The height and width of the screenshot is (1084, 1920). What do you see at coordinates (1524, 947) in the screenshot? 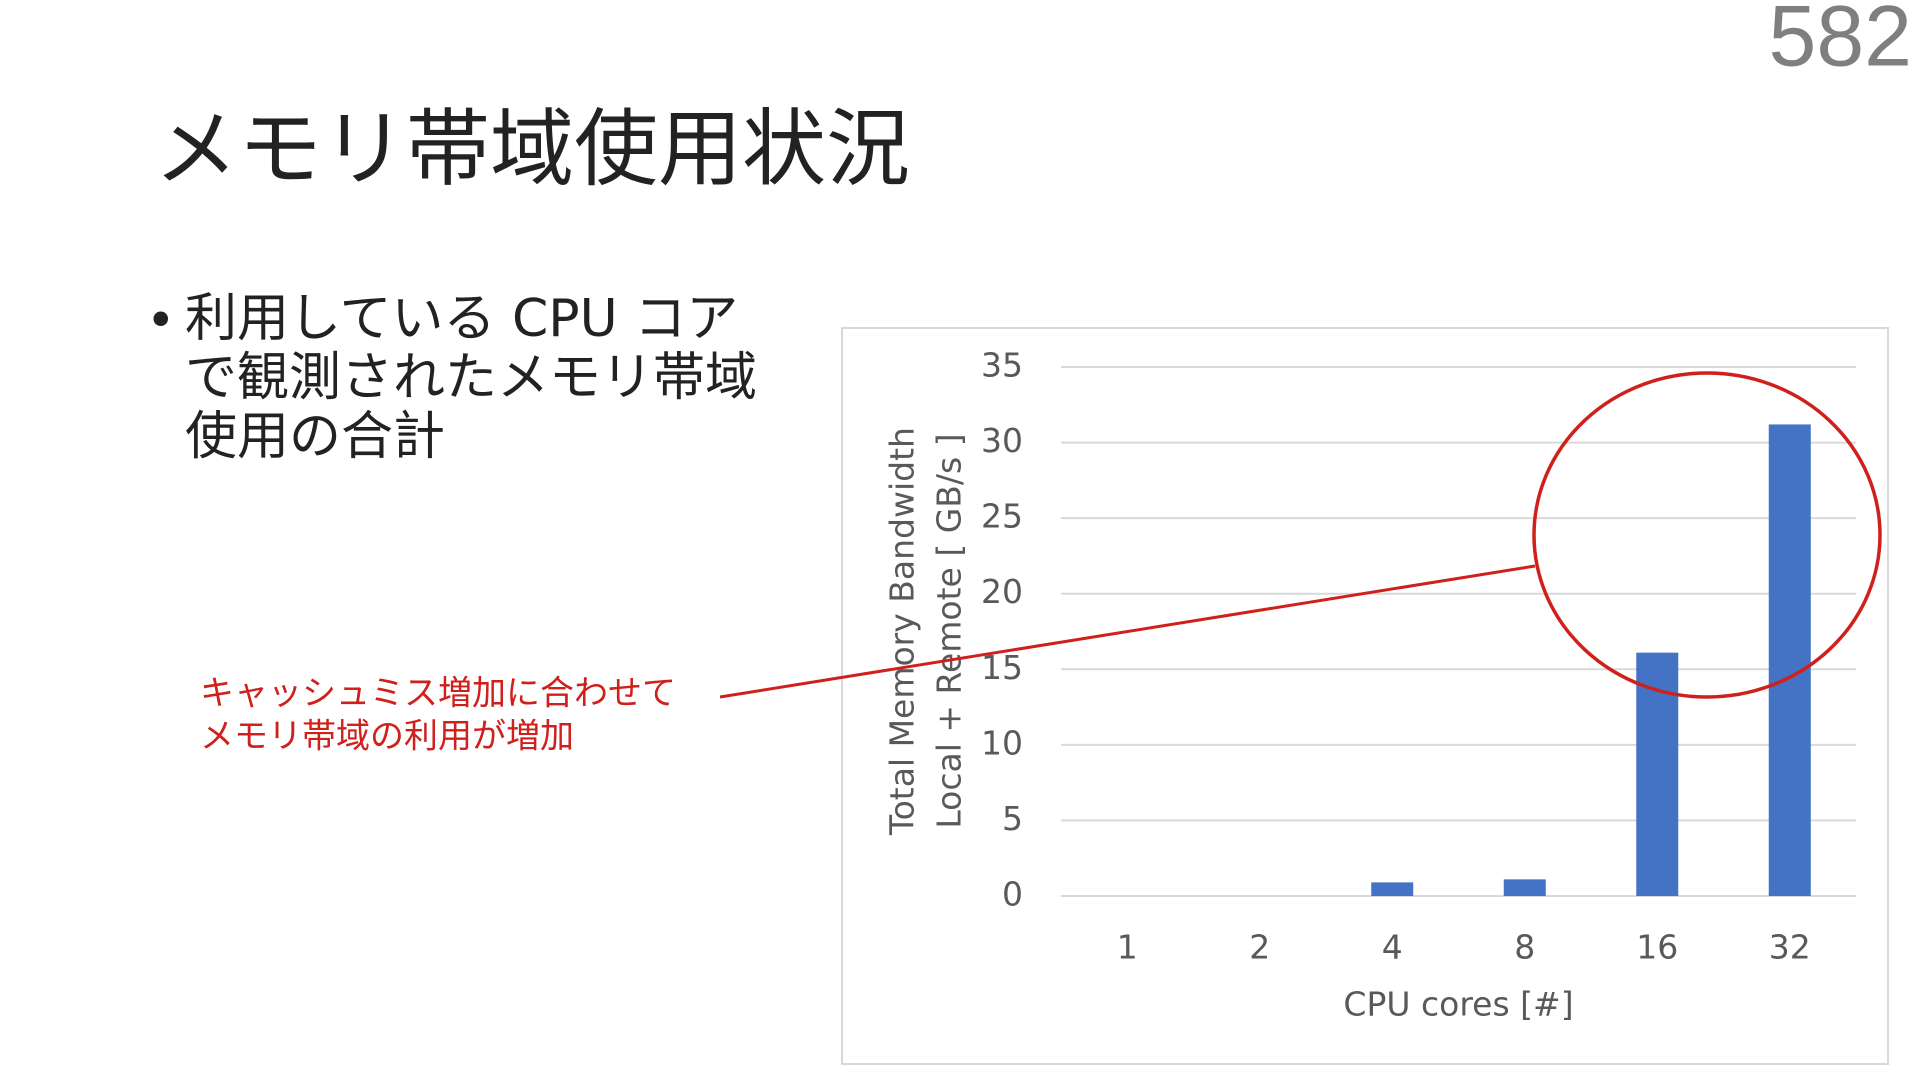
I see `x-tick-label: 8` at bounding box center [1524, 947].